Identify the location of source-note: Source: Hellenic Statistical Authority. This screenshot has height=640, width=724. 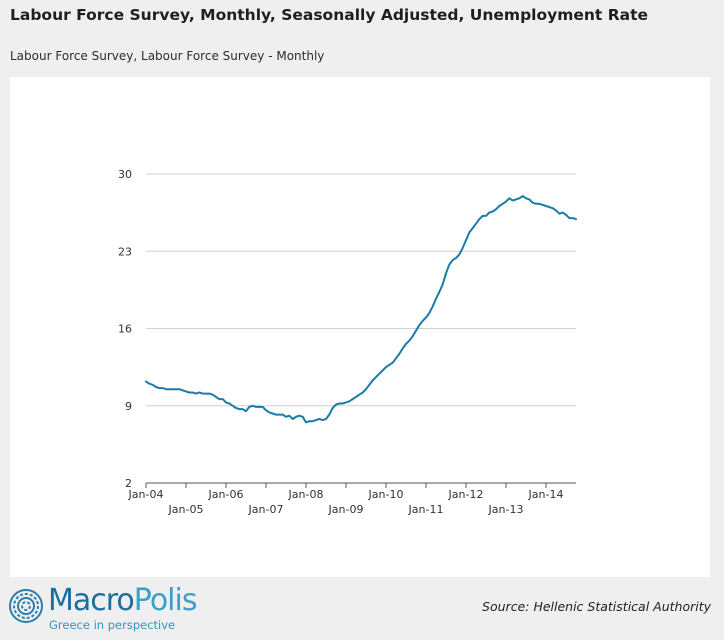
(596, 606).